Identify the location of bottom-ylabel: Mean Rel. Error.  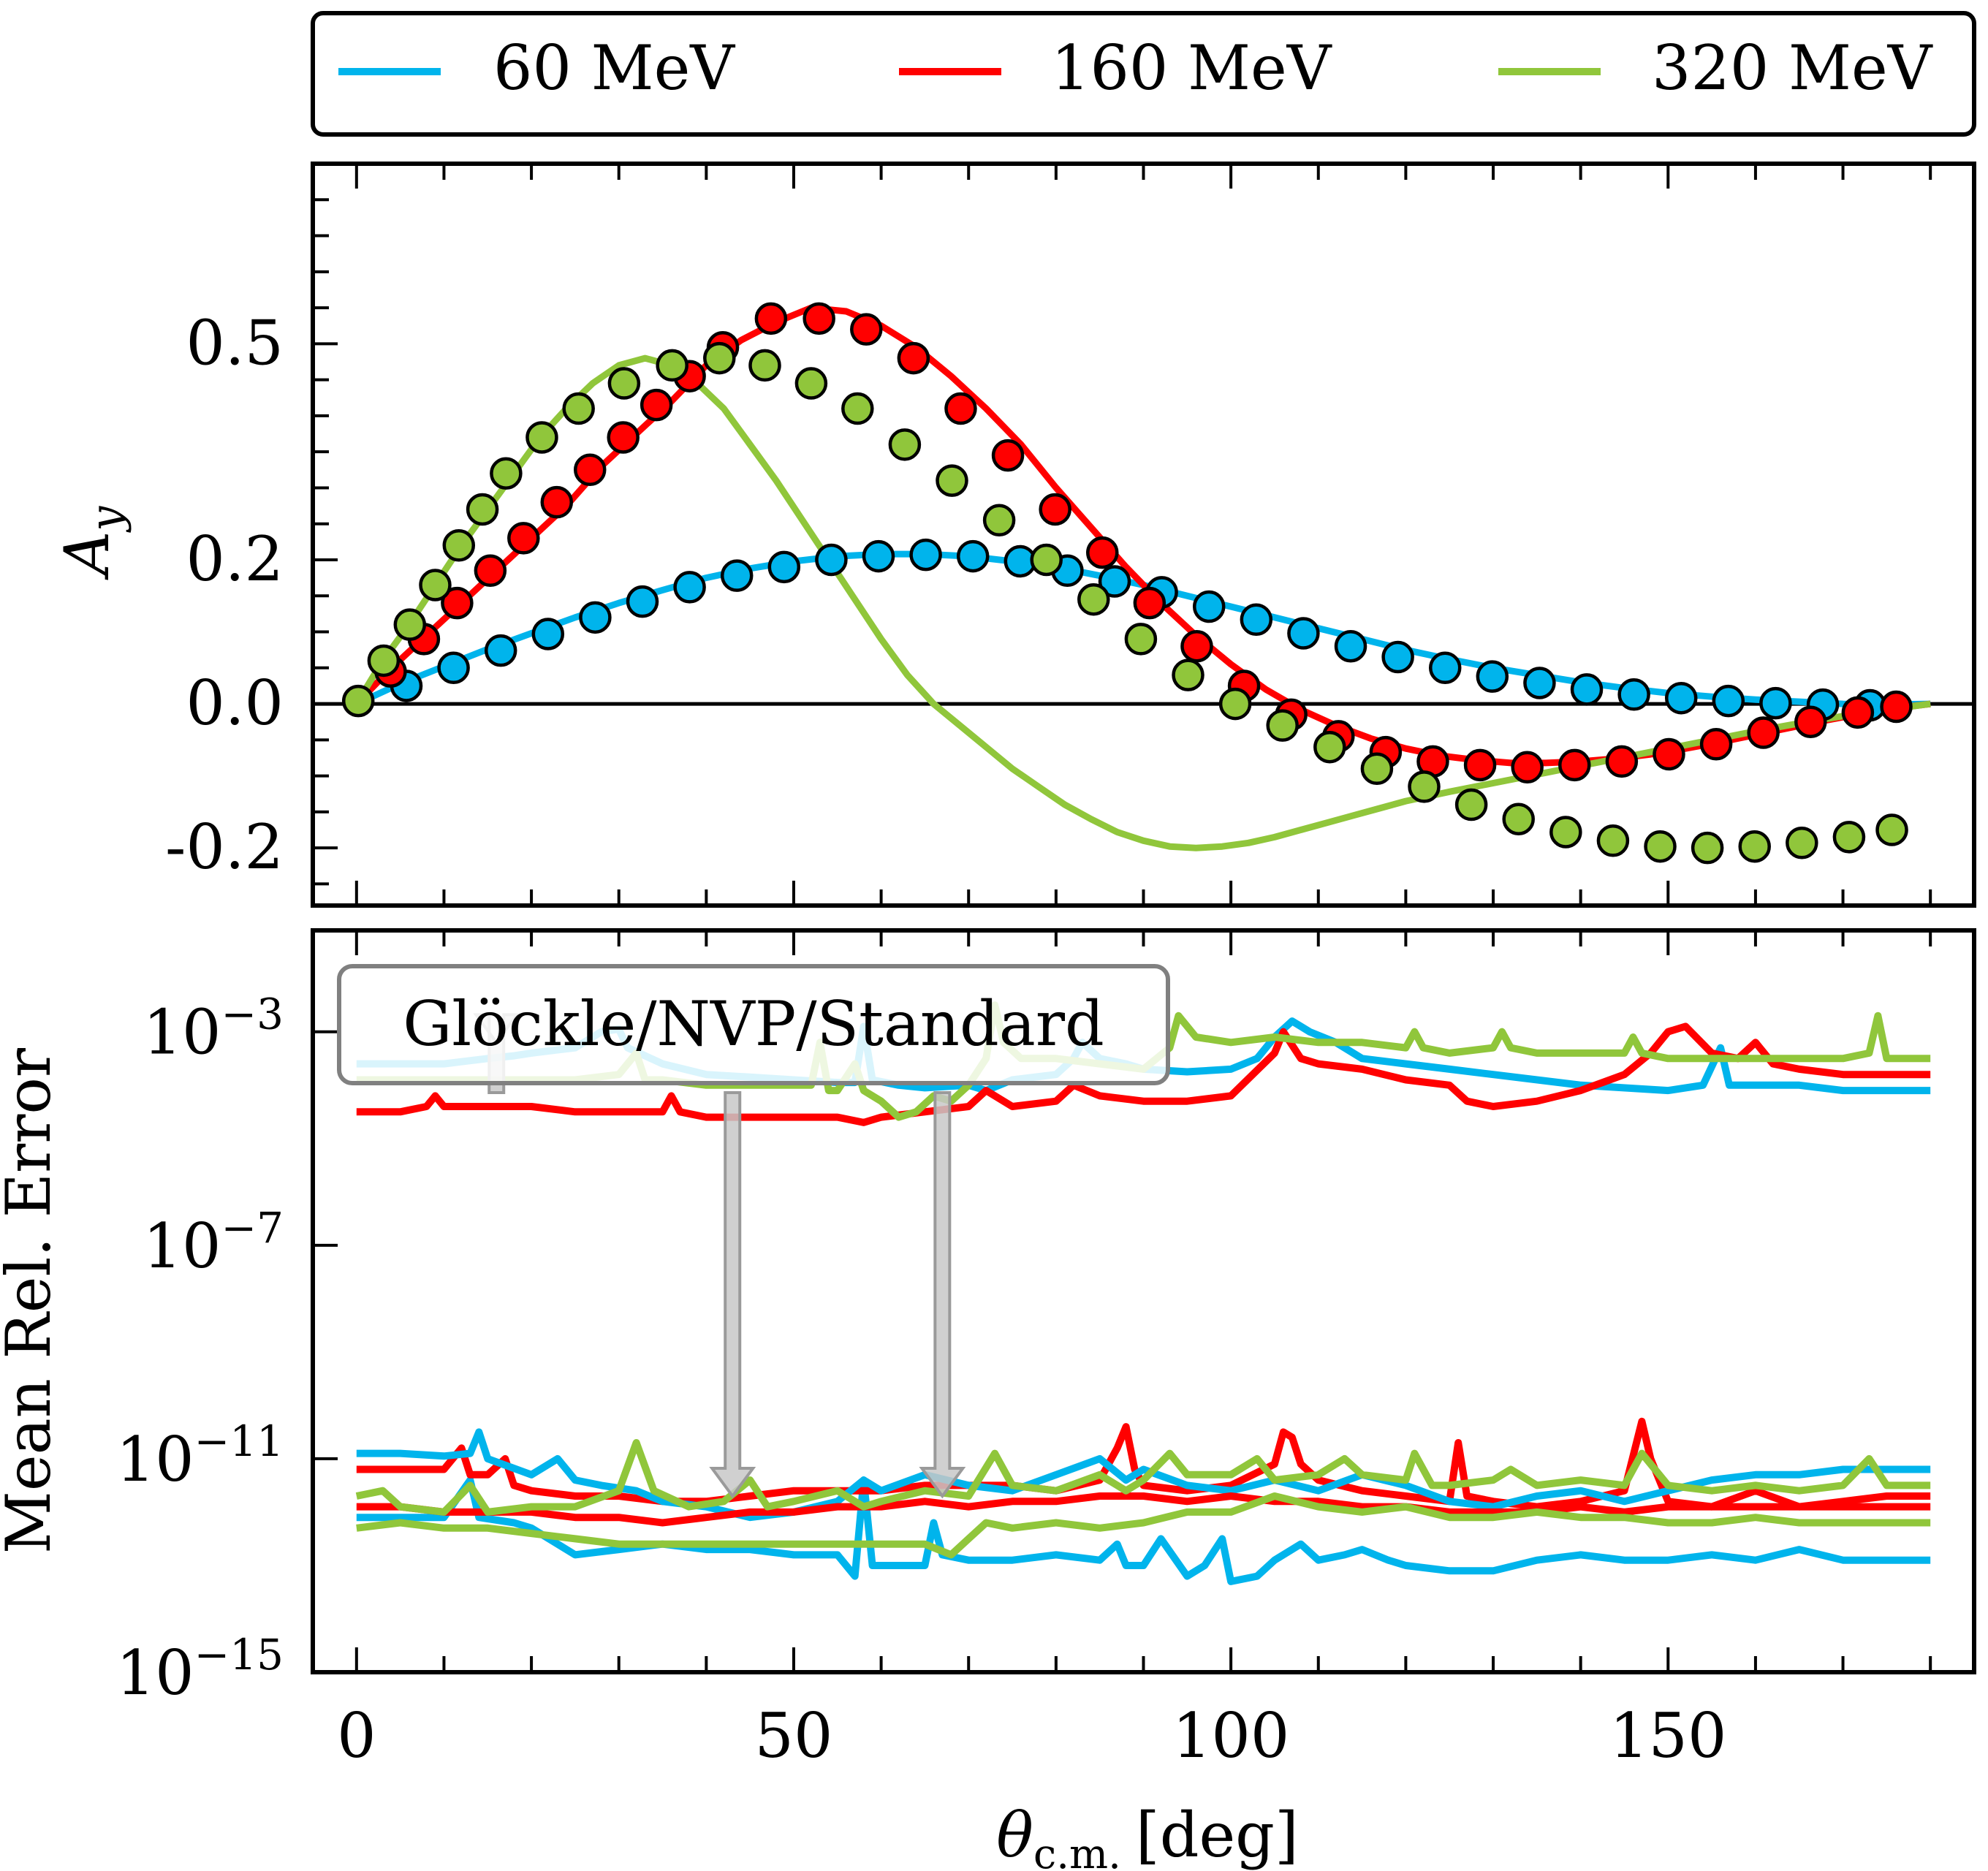
(32, 1300).